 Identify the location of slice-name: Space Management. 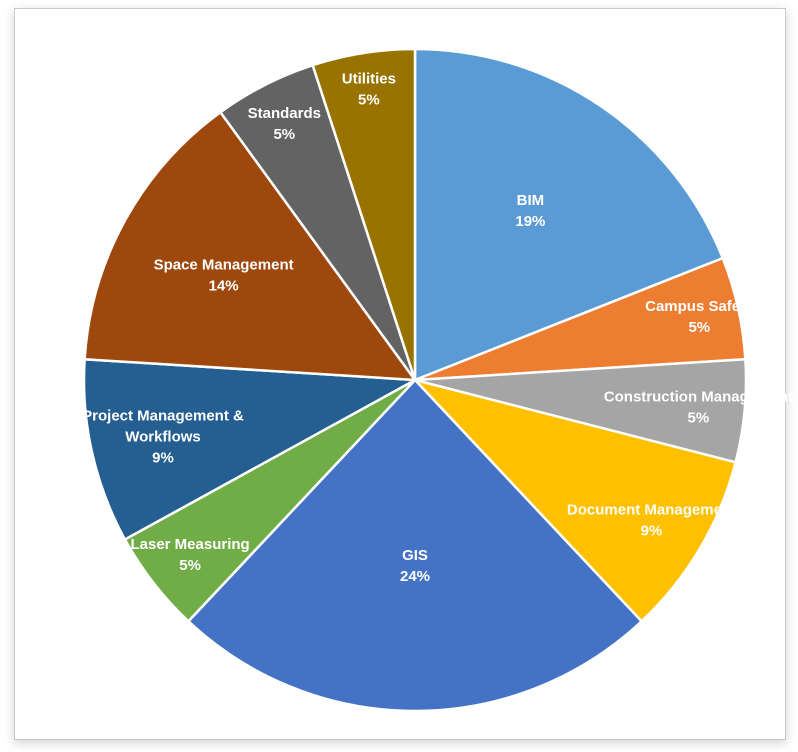
(224, 264).